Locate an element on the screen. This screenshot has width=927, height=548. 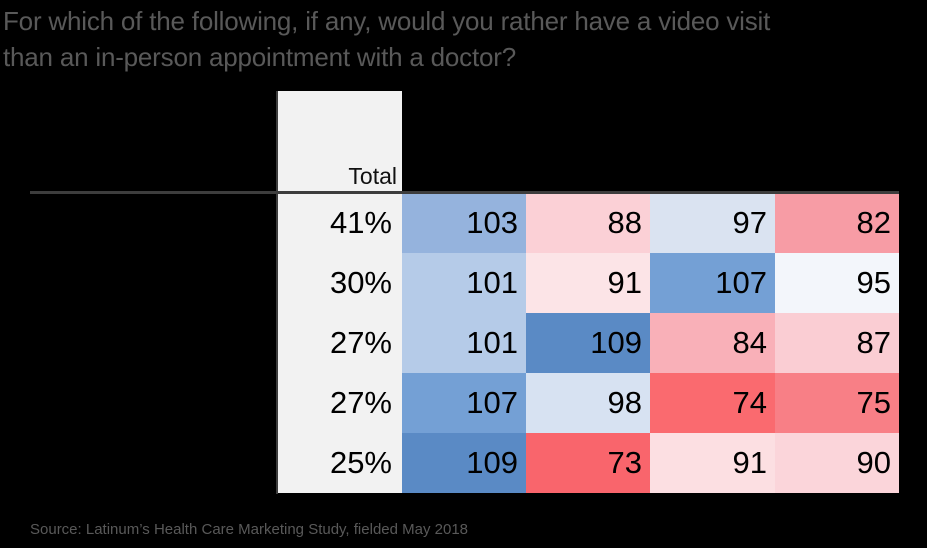
index-cell: 73 is located at coordinates (588, 463).